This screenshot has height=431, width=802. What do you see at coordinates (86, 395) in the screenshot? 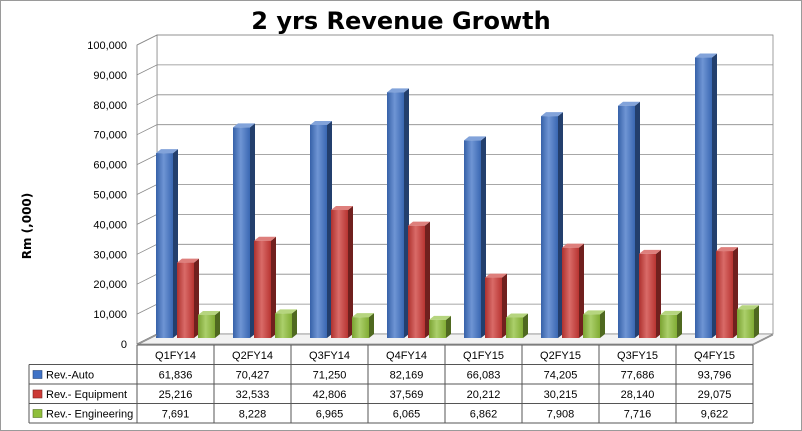
I see `legend-series-name: Rev.- Equipment` at bounding box center [86, 395].